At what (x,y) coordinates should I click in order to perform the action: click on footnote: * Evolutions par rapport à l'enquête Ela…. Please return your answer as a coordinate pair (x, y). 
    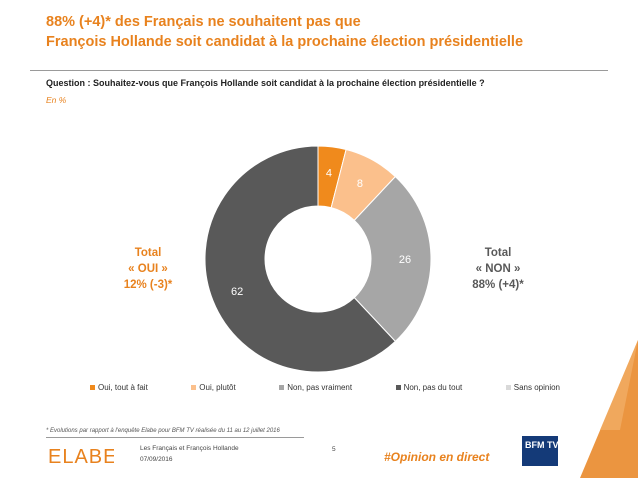
    Looking at the image, I should click on (163, 431).